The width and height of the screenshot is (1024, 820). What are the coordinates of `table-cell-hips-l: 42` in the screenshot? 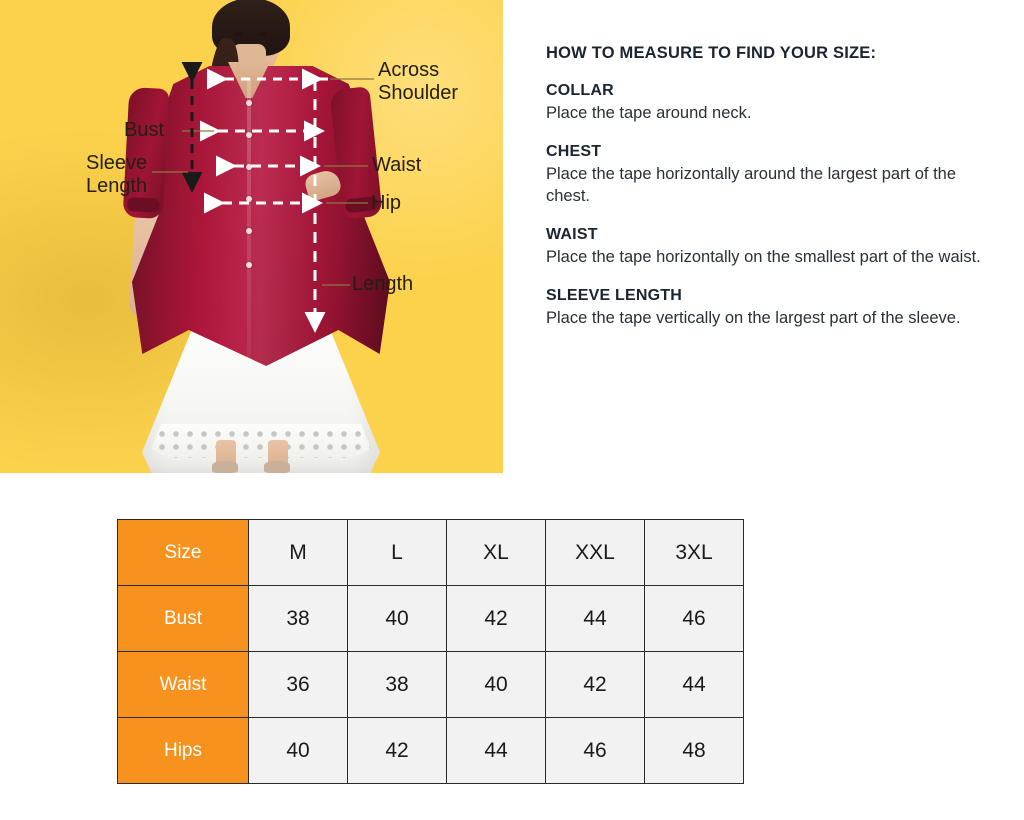 It's located at (397, 750).